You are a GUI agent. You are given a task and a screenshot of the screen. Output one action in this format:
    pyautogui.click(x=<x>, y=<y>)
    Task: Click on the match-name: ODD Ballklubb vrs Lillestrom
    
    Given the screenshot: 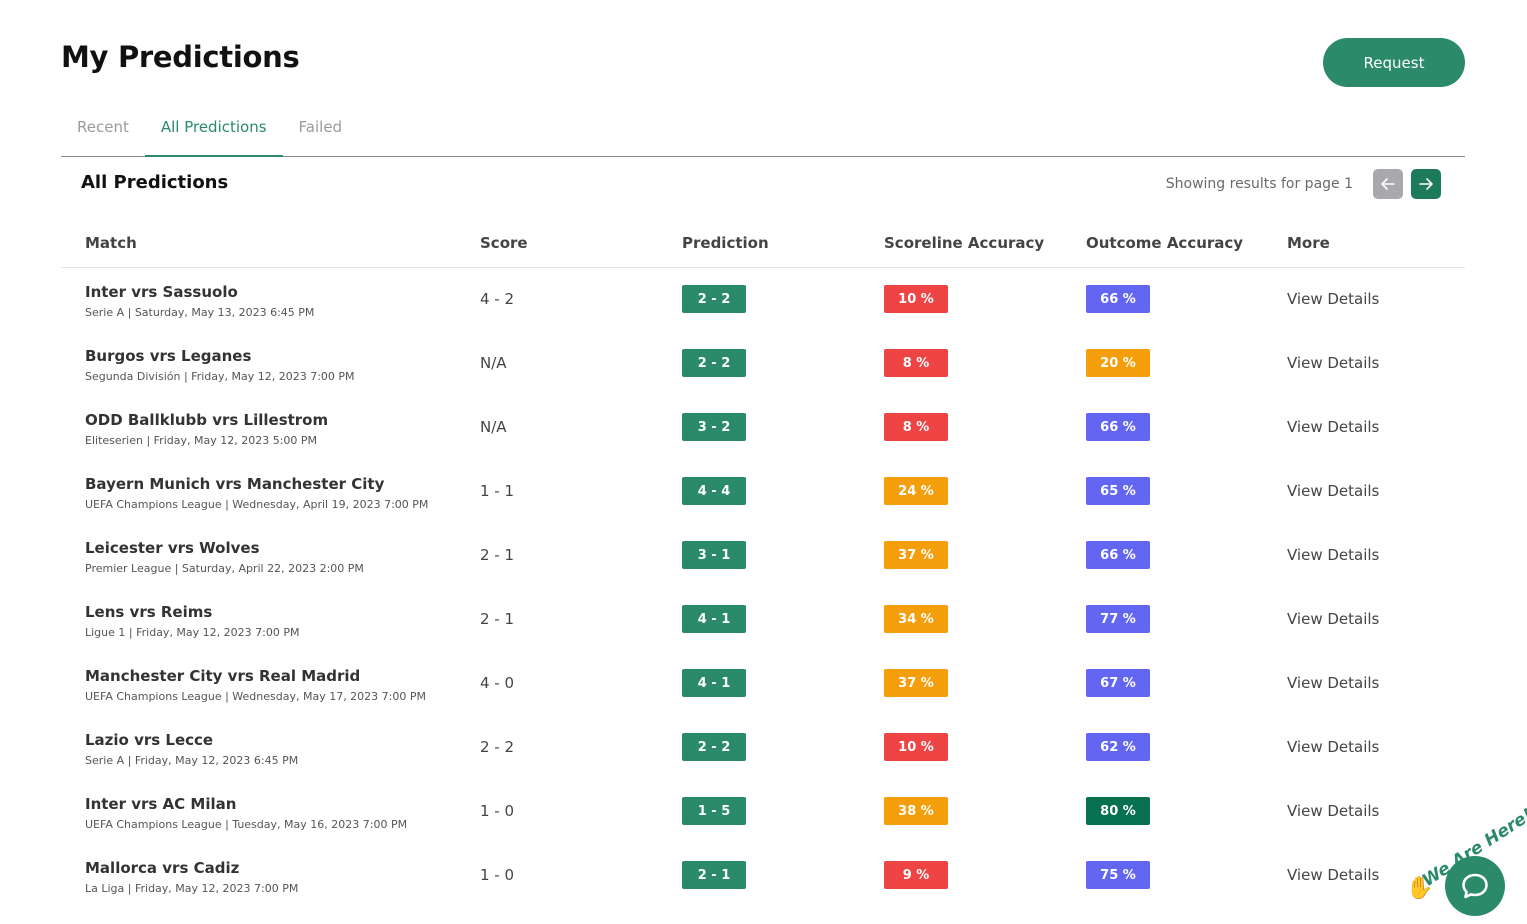 What is the action you would take?
    pyautogui.click(x=207, y=420)
    